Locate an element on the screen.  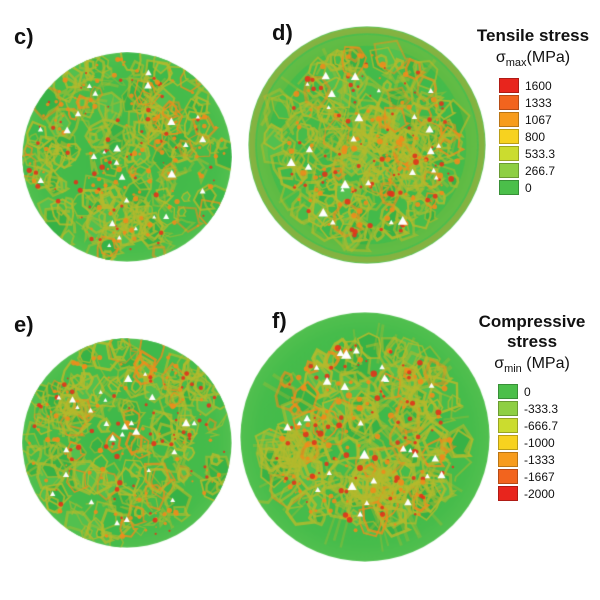
colorbar-row: -1667 is located at coordinates (532, 477).